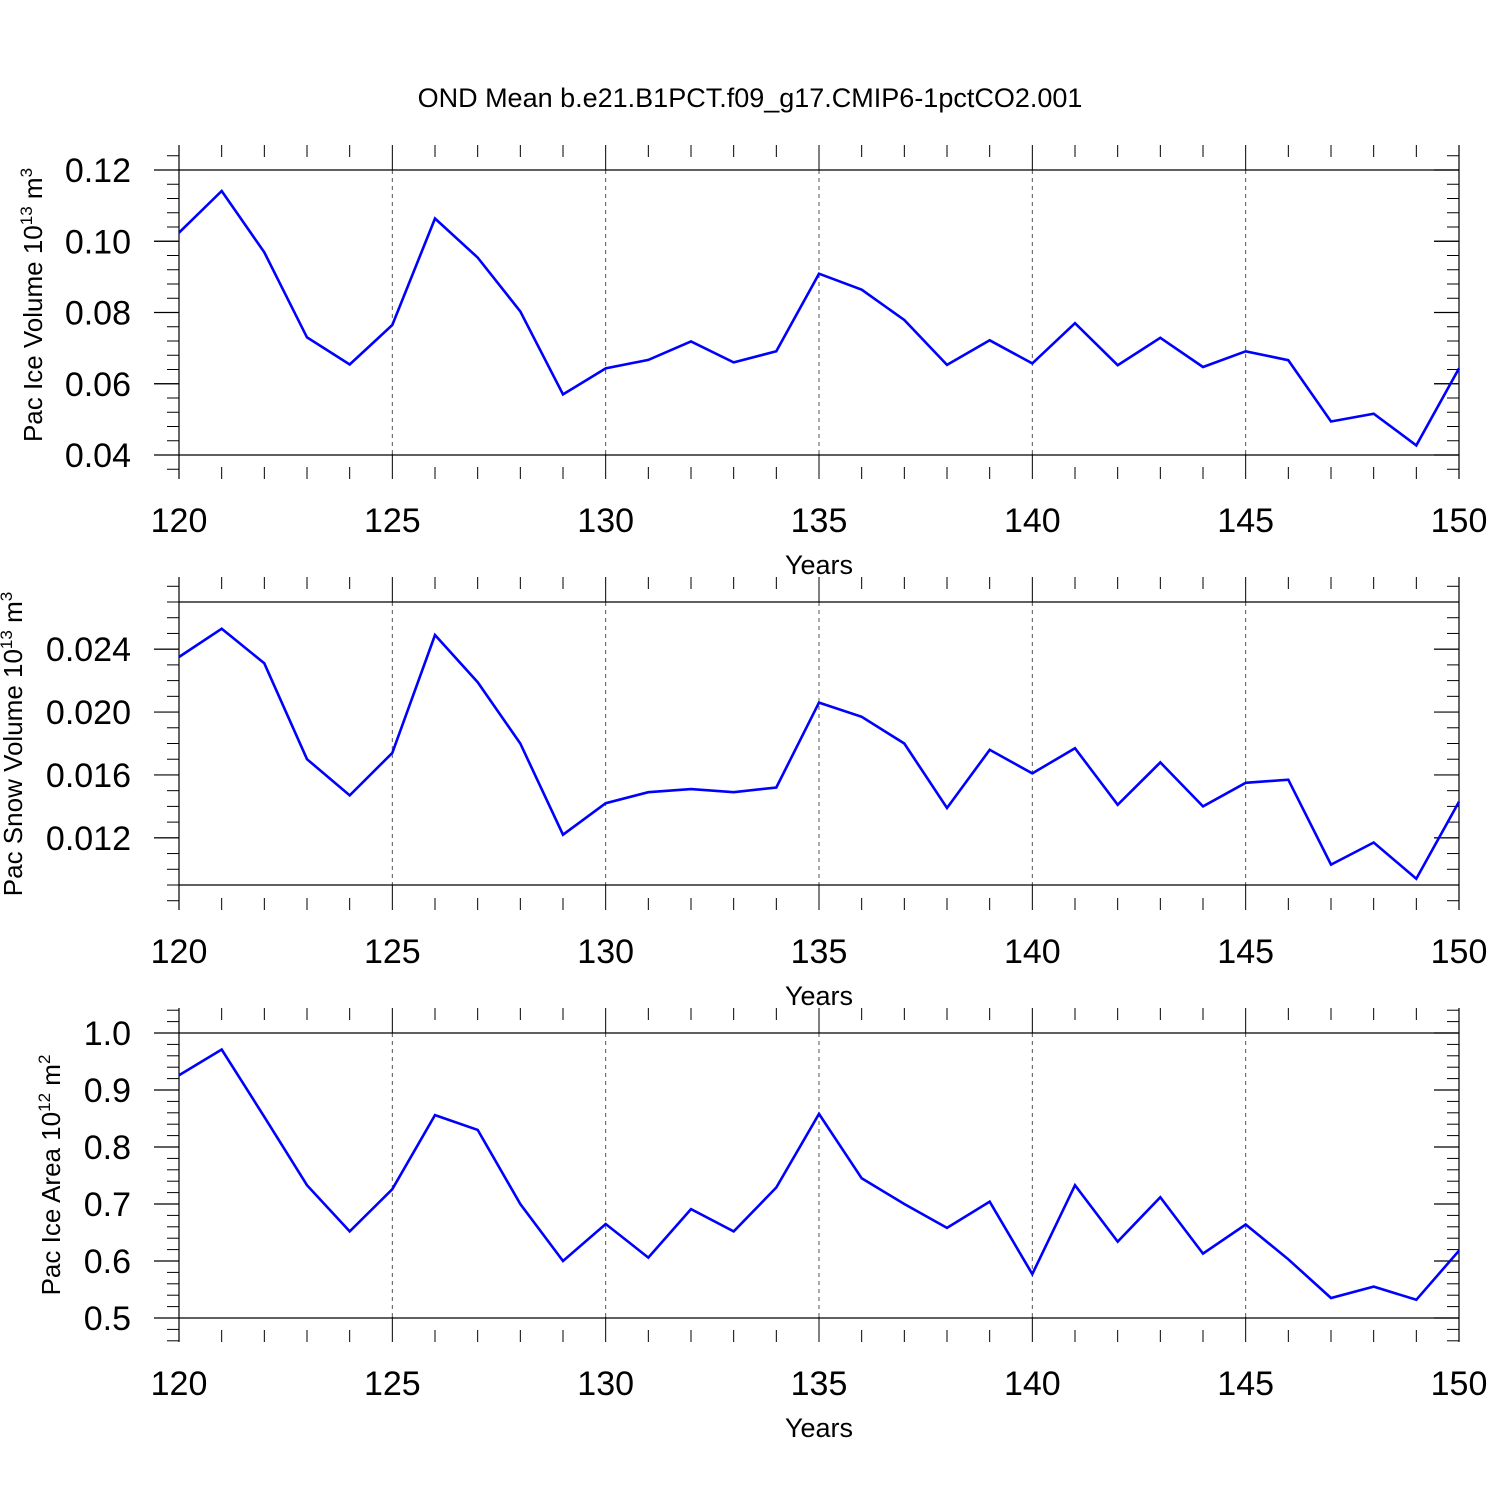 The image size is (1500, 1500). Describe the element at coordinates (88, 776) in the screenshot. I see `y-tick-label: 0.016` at that location.